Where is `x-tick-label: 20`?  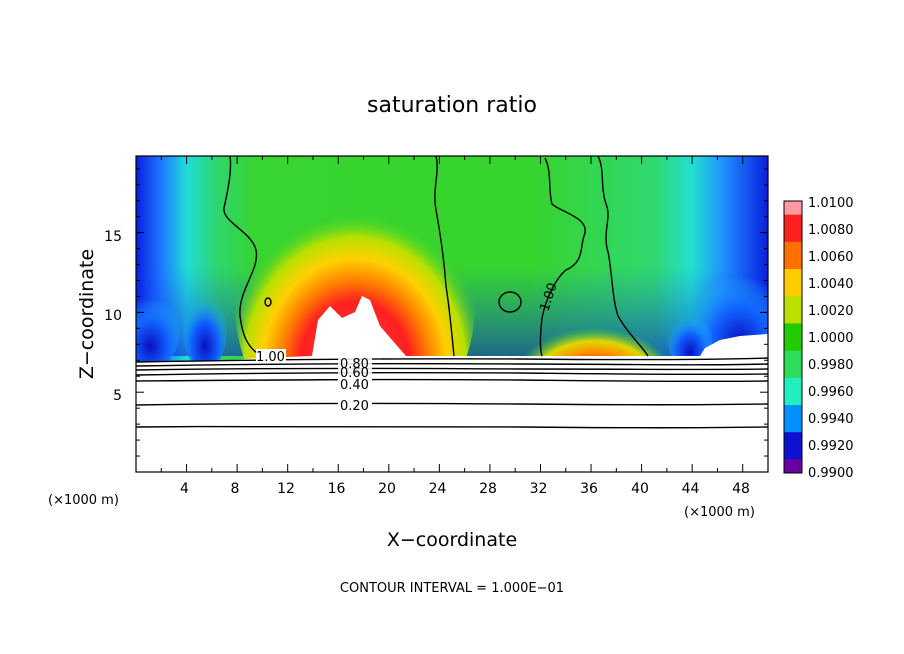
x-tick-label: 20 is located at coordinates (387, 489).